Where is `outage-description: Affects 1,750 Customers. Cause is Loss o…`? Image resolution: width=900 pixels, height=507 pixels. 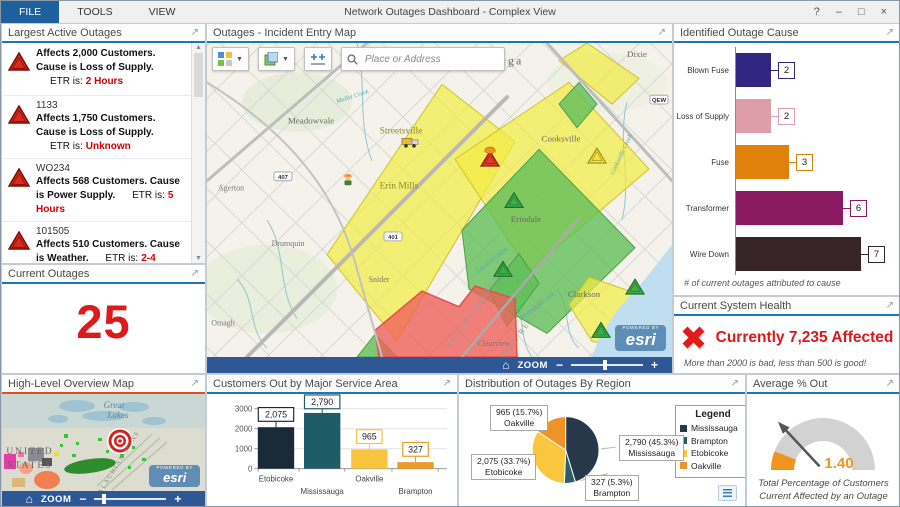
outage-description: Affects 1,750 Customers. Cause is Loss o… is located at coordinates (96, 125).